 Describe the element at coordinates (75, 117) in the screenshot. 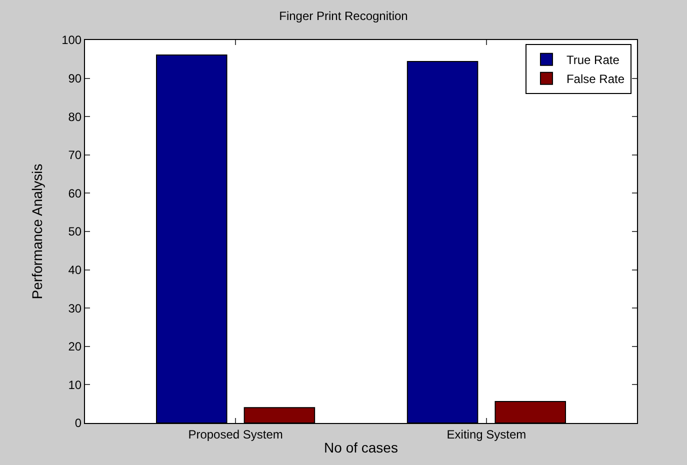

I see `y-tick-label: 80` at that location.